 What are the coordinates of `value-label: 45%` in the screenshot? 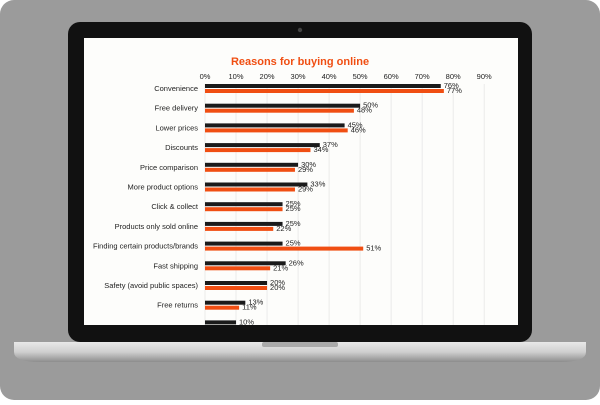 It's located at (355, 124).